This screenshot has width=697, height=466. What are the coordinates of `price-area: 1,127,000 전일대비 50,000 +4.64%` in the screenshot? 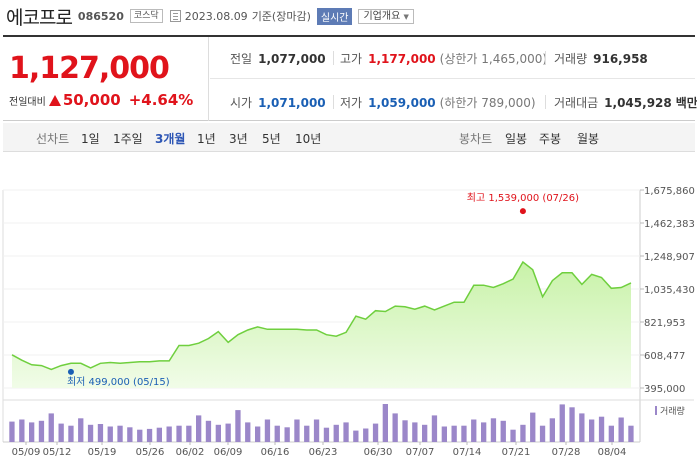 It's located at (106, 79).